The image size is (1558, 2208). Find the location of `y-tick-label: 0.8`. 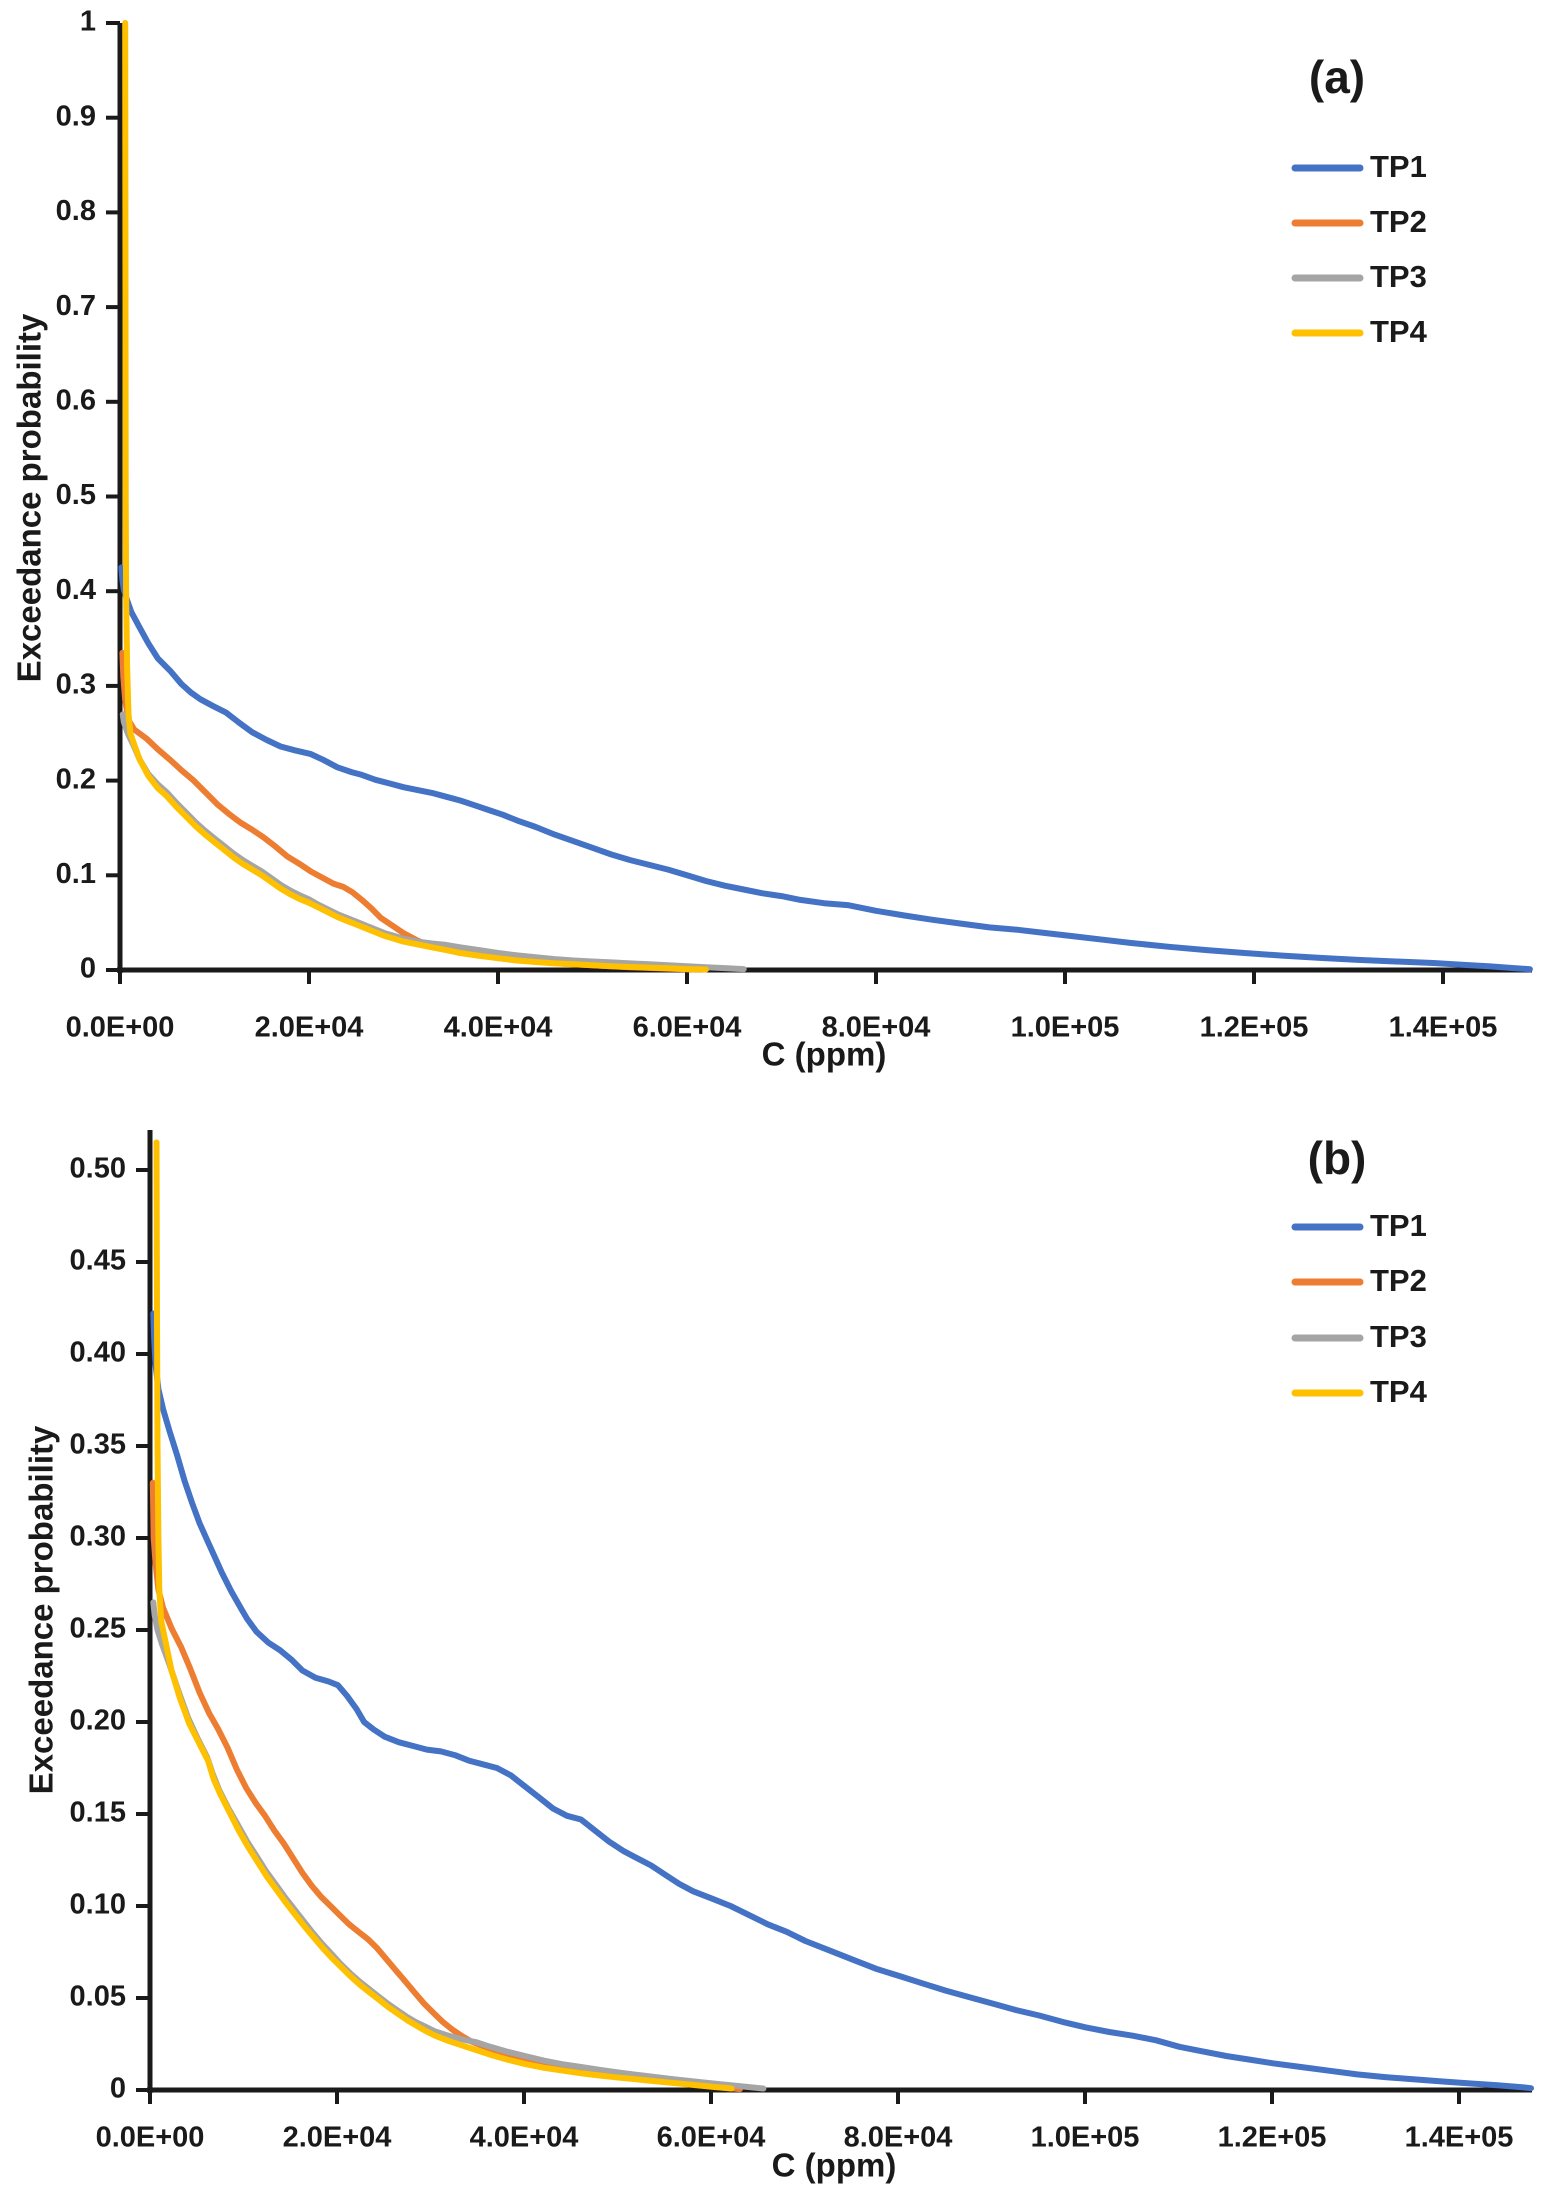

y-tick-label: 0.8 is located at coordinates (76, 211).